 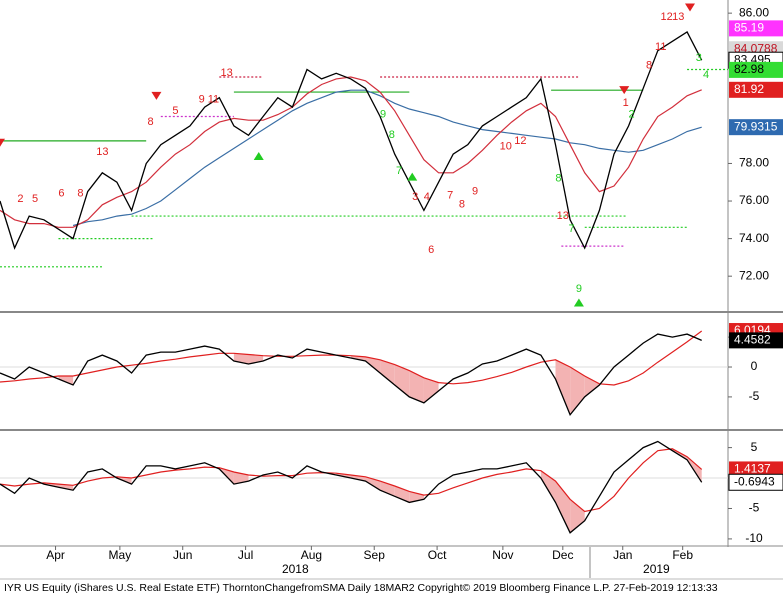 What do you see at coordinates (55, 555) in the screenshot?
I see `x-tick-label: Apr` at bounding box center [55, 555].